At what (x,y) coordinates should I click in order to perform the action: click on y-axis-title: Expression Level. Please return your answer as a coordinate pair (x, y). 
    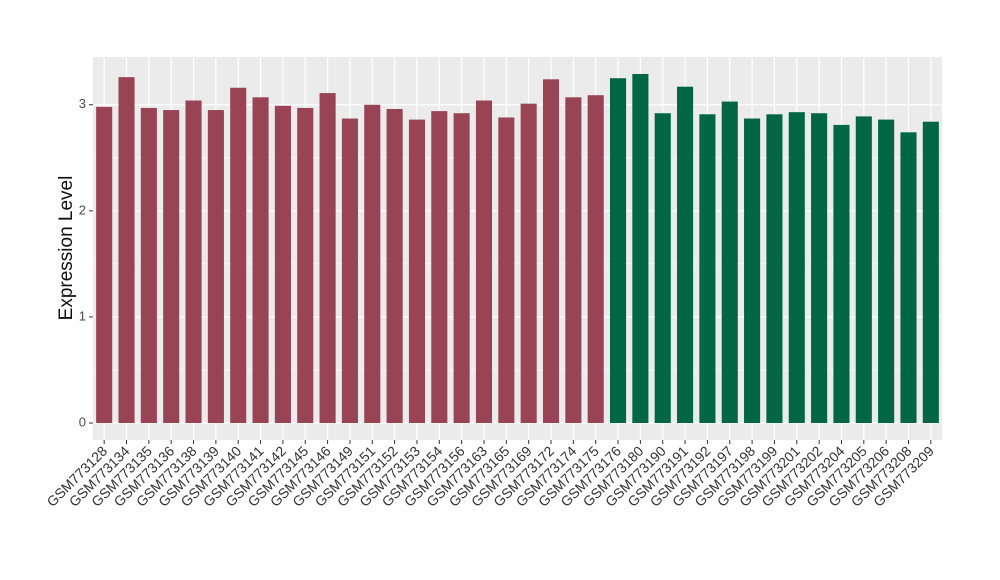
    Looking at the image, I should click on (66, 248).